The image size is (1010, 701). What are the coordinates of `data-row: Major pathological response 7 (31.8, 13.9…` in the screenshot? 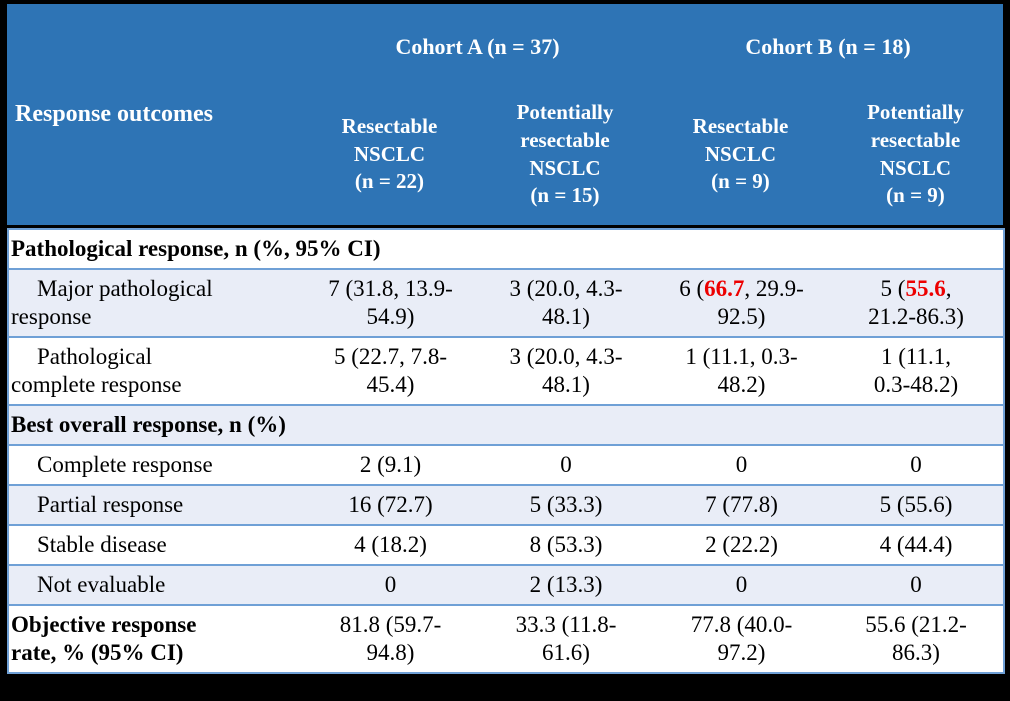 It's located at (506, 303).